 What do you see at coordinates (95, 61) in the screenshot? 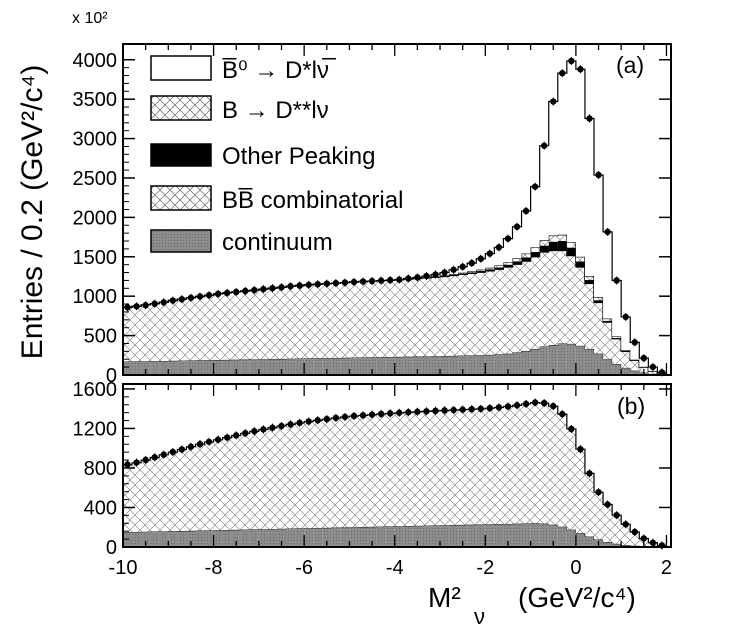
I see `y-tick-label: 4000` at bounding box center [95, 61].